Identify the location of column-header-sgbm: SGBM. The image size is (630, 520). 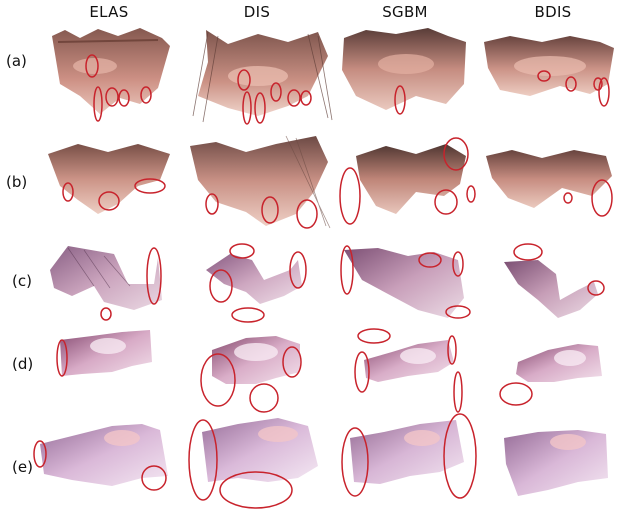
(405, 12).